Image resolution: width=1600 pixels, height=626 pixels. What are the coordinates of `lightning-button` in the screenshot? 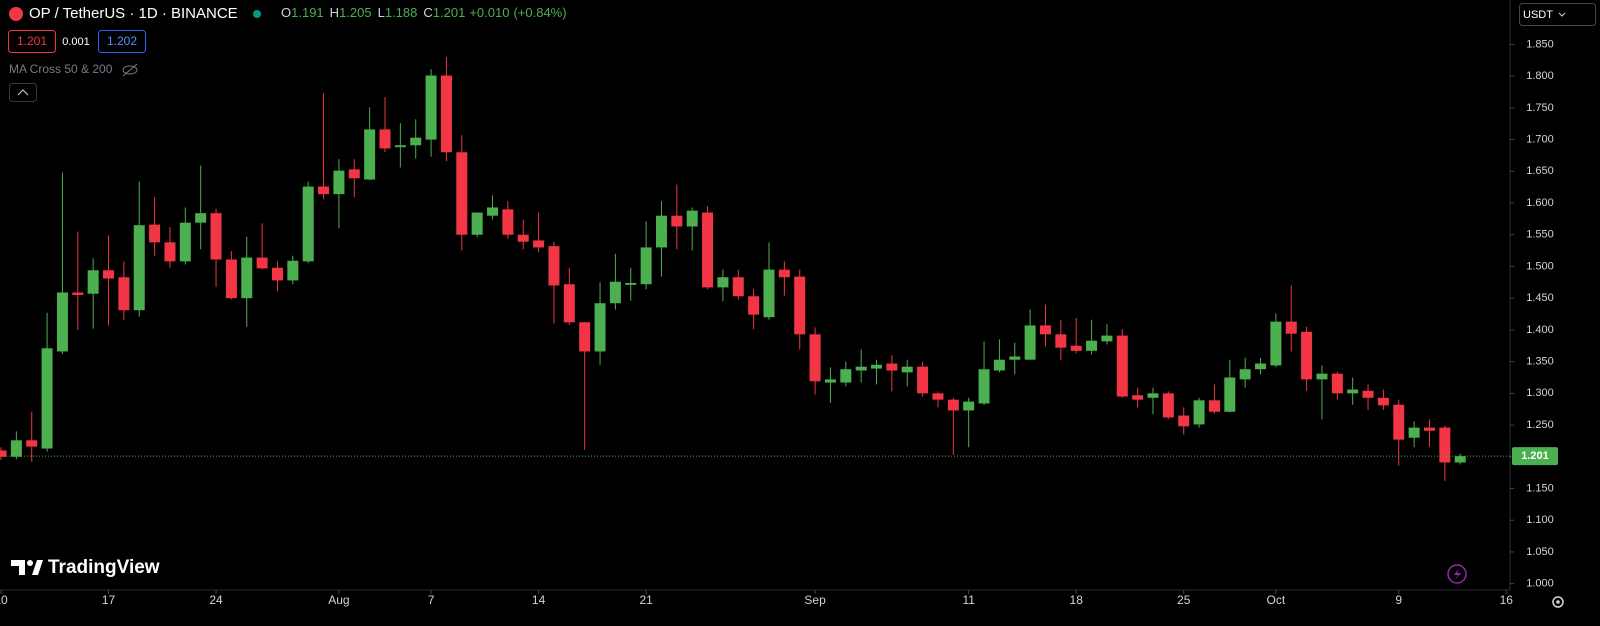 It's located at (1457, 574).